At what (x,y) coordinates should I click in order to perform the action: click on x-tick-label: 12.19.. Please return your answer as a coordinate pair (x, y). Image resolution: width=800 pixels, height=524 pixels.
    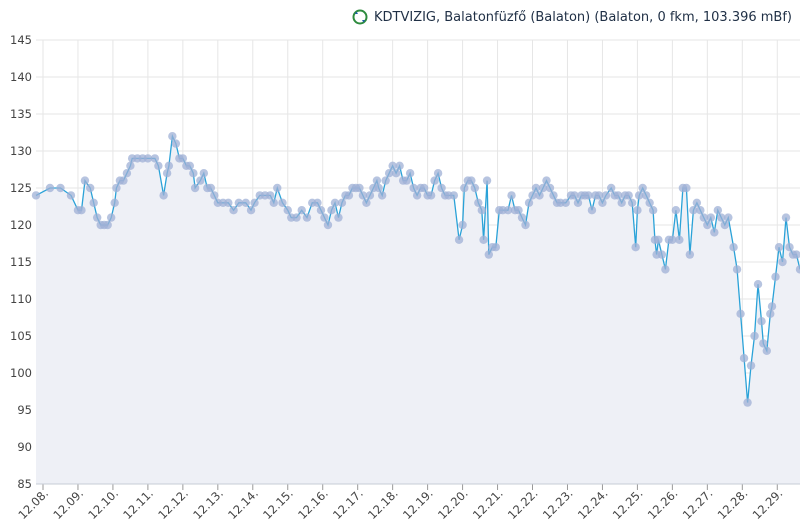
    Looking at the image, I should click on (418, 504).